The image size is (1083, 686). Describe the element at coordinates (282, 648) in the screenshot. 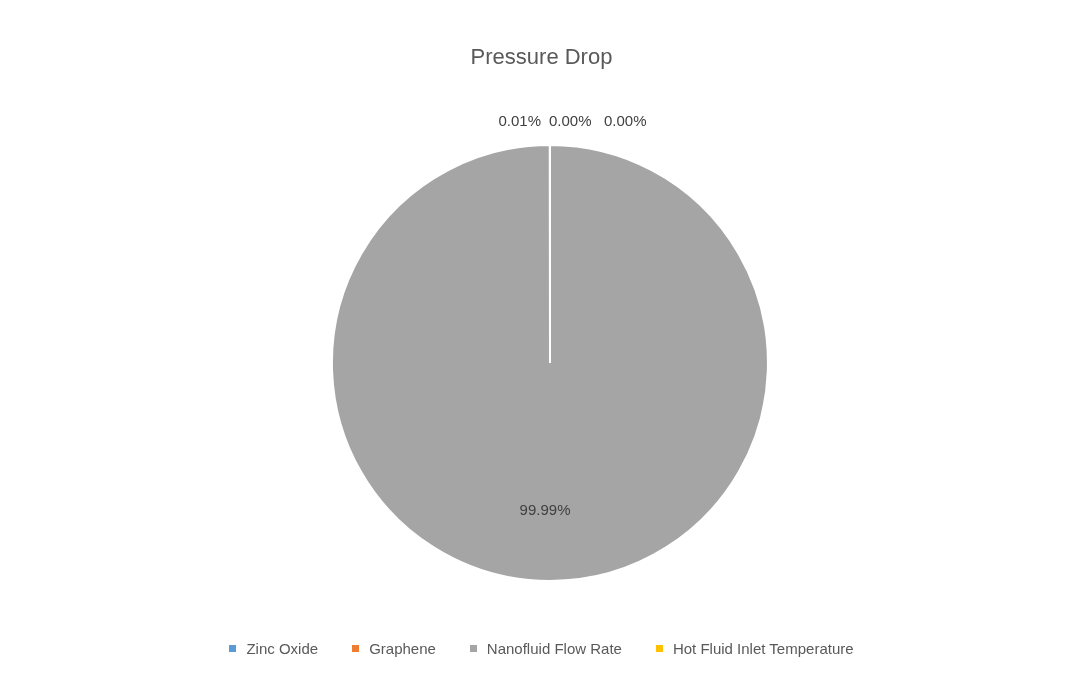

I see `legend-label: Zinc Oxide` at that location.